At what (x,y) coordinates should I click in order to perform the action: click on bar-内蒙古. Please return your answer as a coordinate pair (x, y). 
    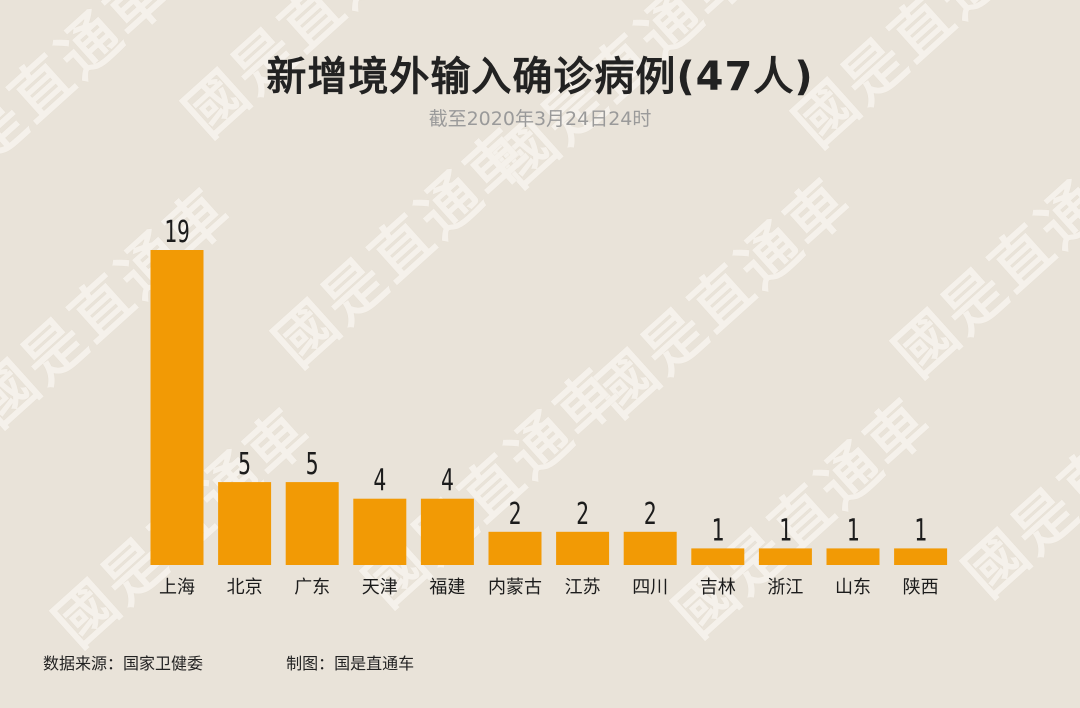
    Looking at the image, I should click on (515, 548).